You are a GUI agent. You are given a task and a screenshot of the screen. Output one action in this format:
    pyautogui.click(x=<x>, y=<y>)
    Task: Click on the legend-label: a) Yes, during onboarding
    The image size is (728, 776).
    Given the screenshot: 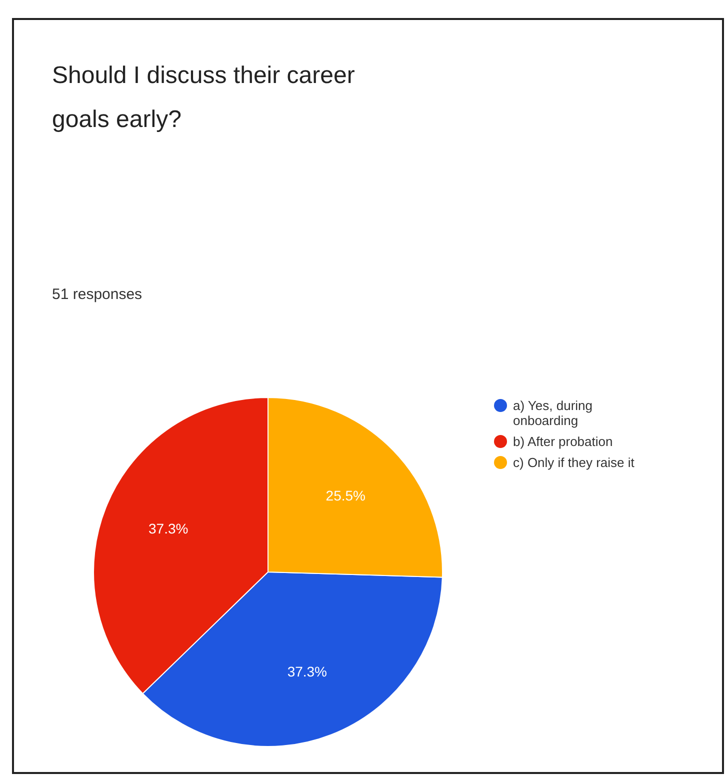 What is the action you would take?
    pyautogui.click(x=553, y=413)
    